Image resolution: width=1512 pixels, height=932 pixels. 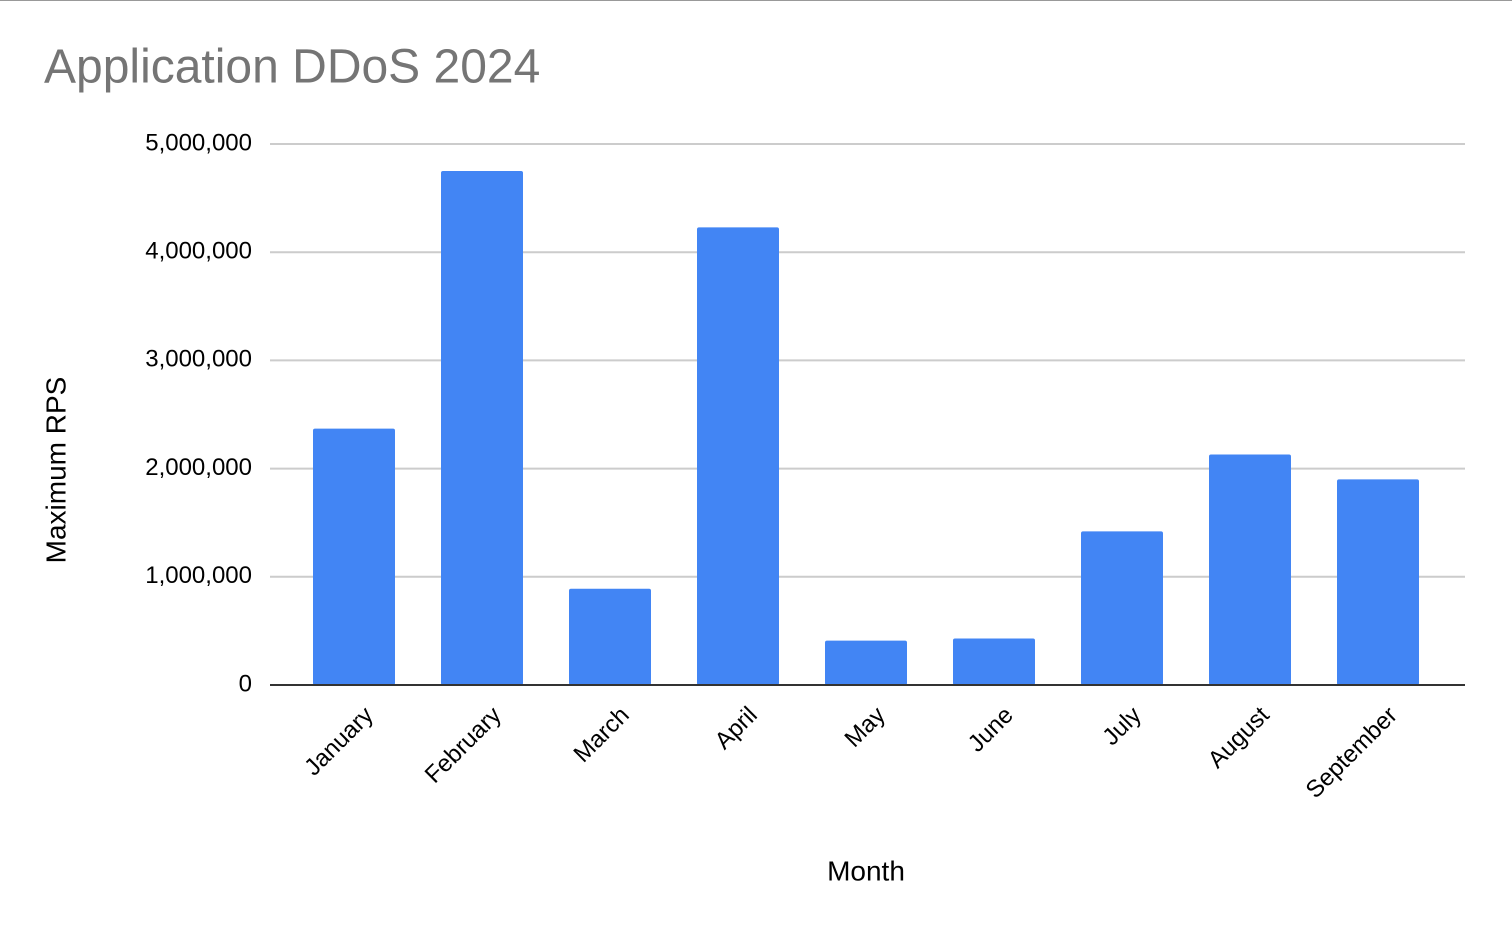 I want to click on y-tick-label: 0, so click(x=245, y=683).